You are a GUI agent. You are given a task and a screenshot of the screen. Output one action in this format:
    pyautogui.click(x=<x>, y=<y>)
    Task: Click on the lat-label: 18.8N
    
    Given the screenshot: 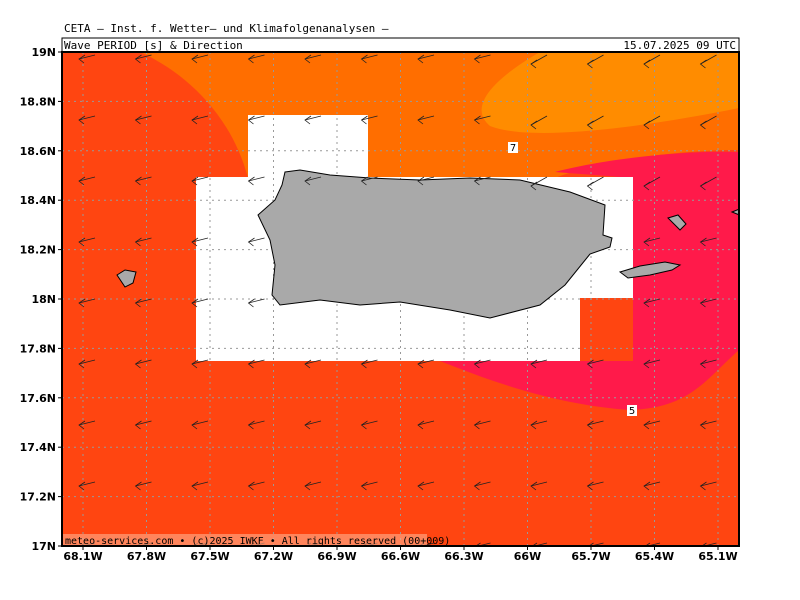 What is the action you would take?
    pyautogui.click(x=38, y=101)
    